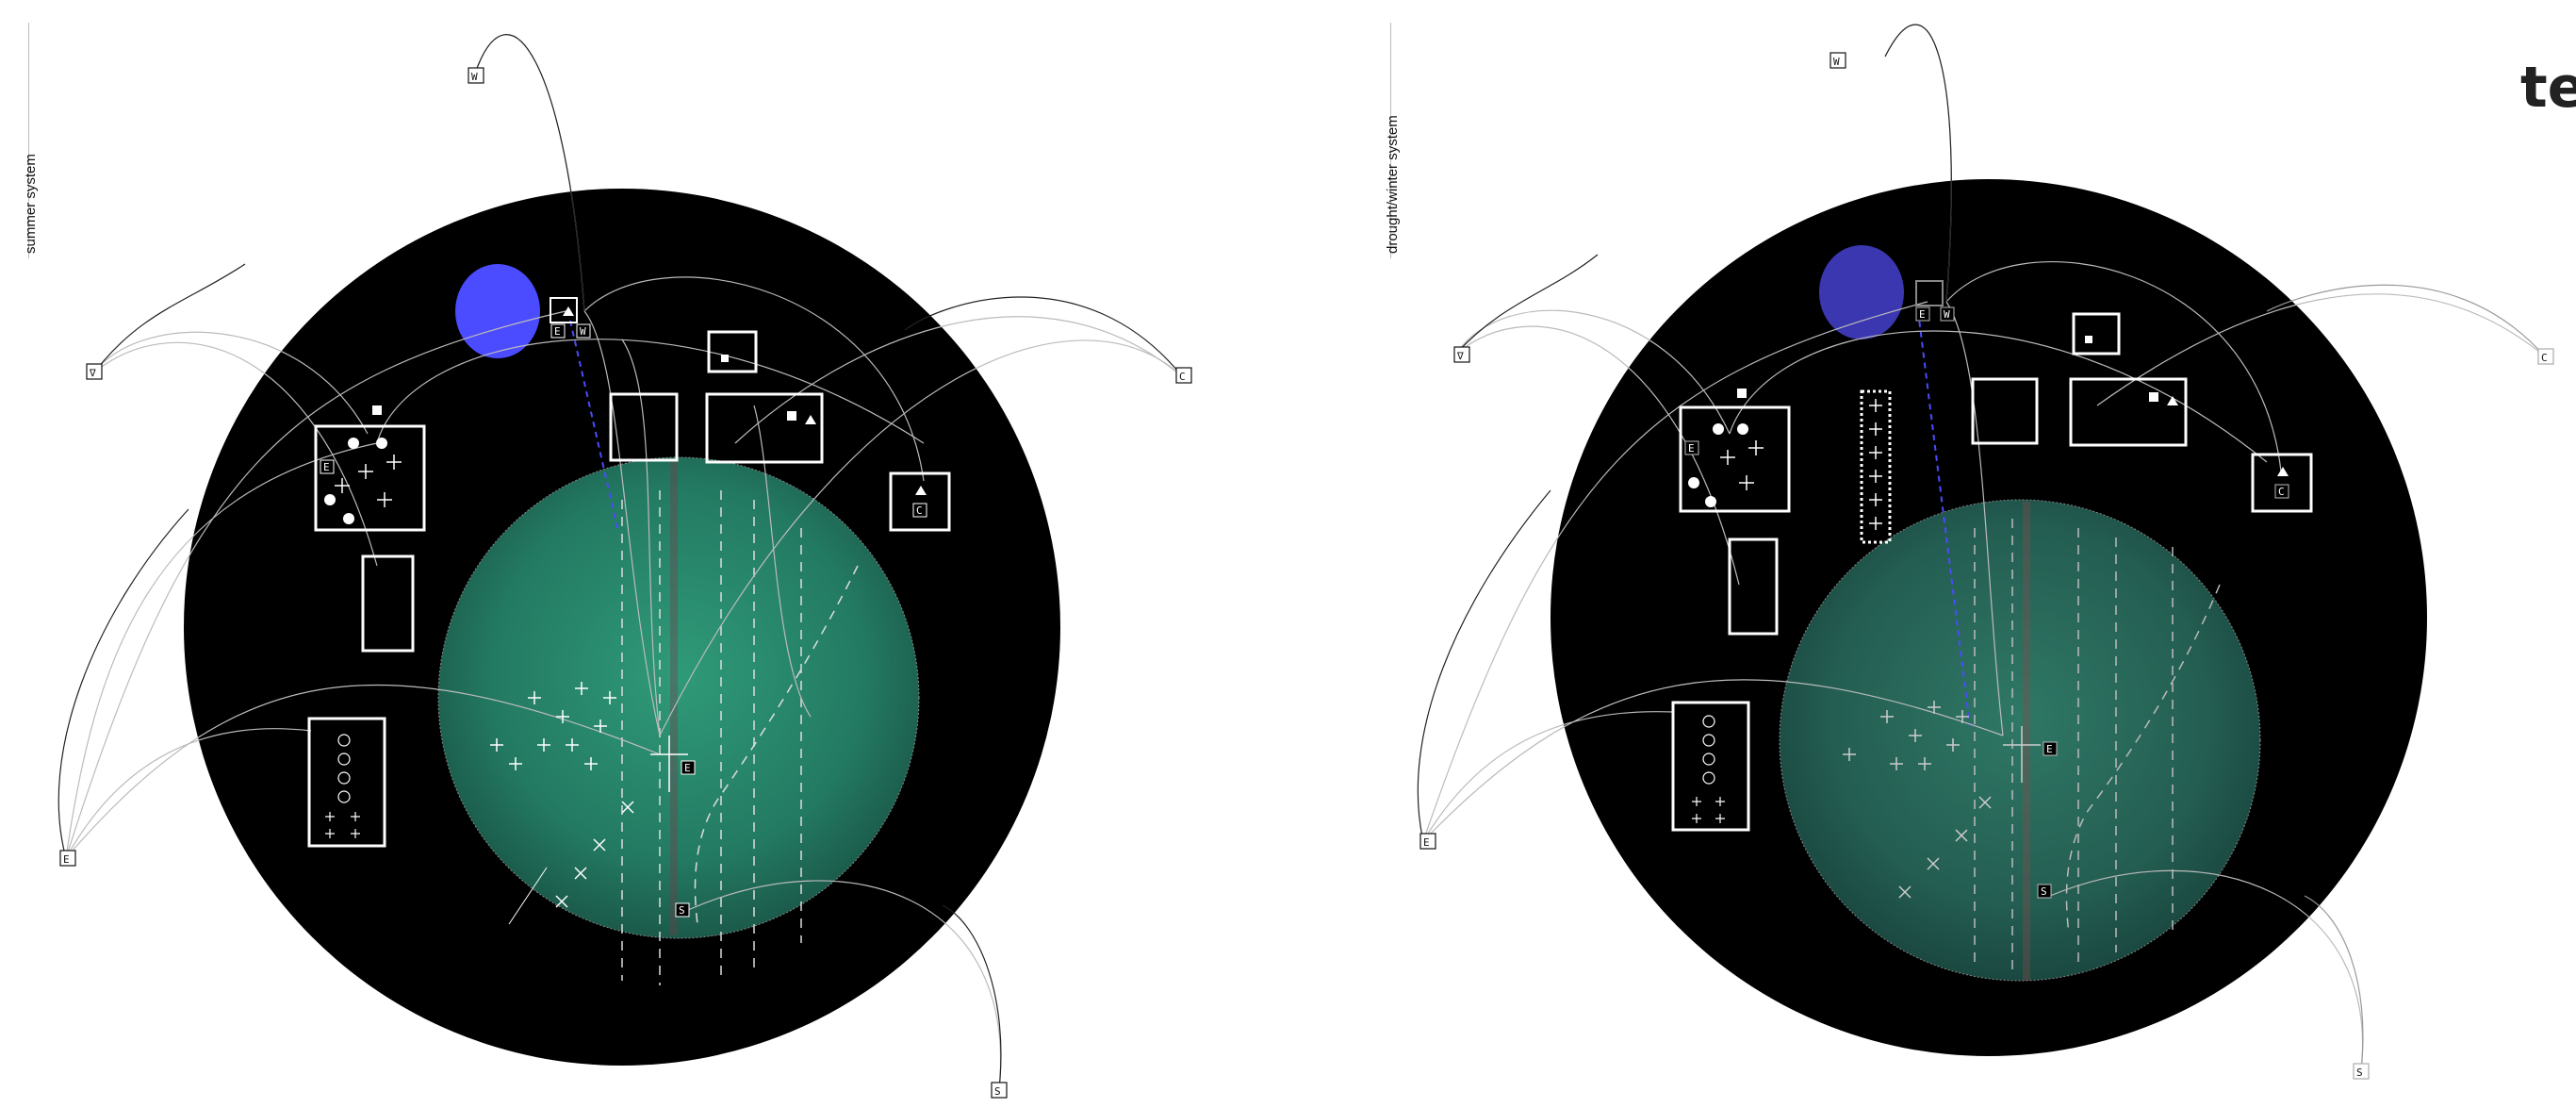  Describe the element at coordinates (2548, 88) in the screenshot. I see `corner-heading-fragment: te` at that location.